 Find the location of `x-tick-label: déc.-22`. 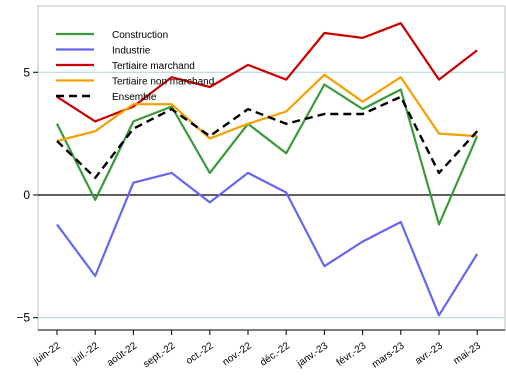

x-tick-label: déc.-22 is located at coordinates (275, 354).